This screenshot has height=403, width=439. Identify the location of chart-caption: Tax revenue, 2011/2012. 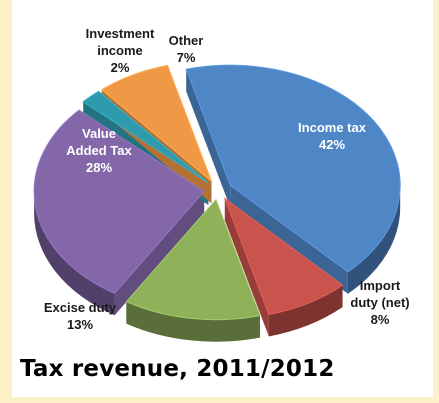
(177, 369).